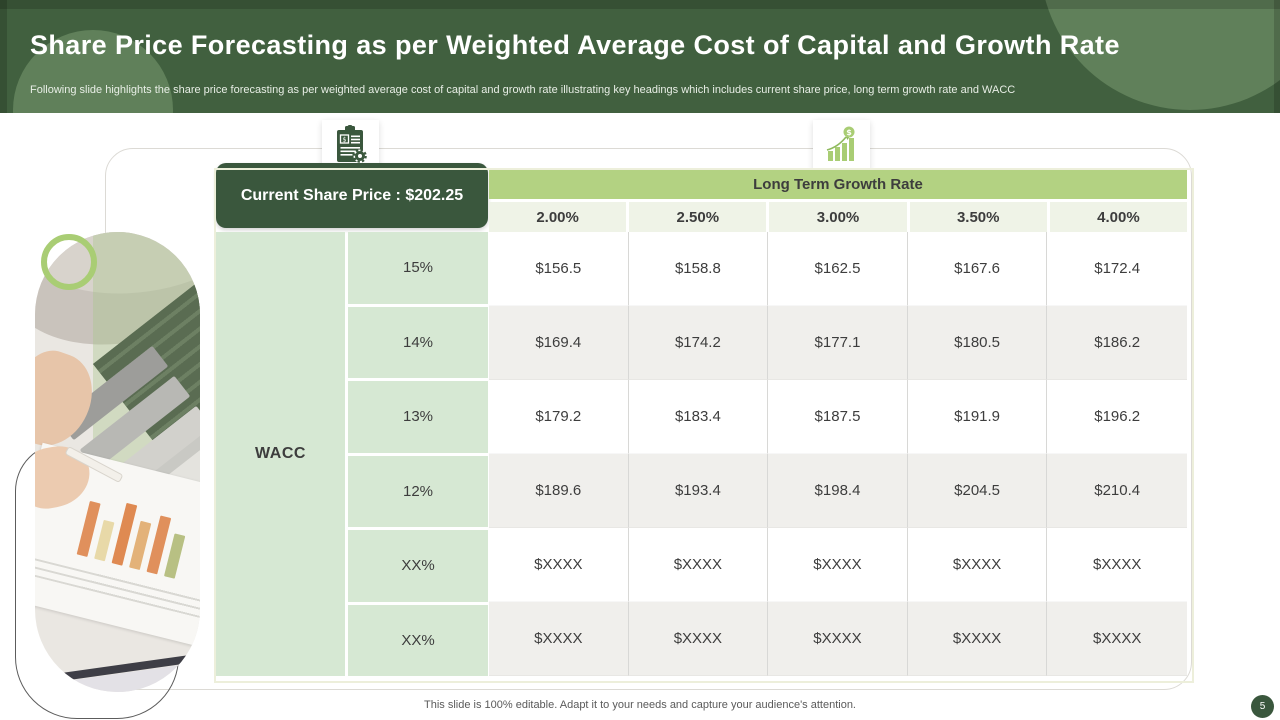 The height and width of the screenshot is (720, 1280). Describe the element at coordinates (418, 454) in the screenshot. I see `wacc-percent-column: 15% 14% 13% 12% XX% XX%` at that location.